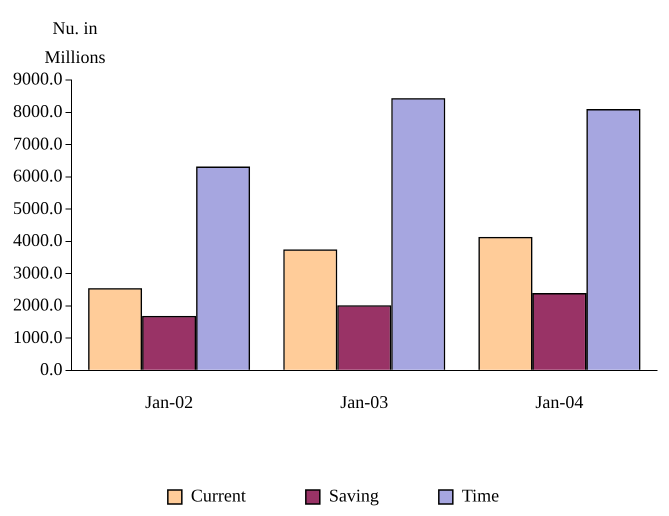 The height and width of the screenshot is (516, 669). What do you see at coordinates (37, 143) in the screenshot?
I see `y-tick-label: 7000.0` at bounding box center [37, 143].